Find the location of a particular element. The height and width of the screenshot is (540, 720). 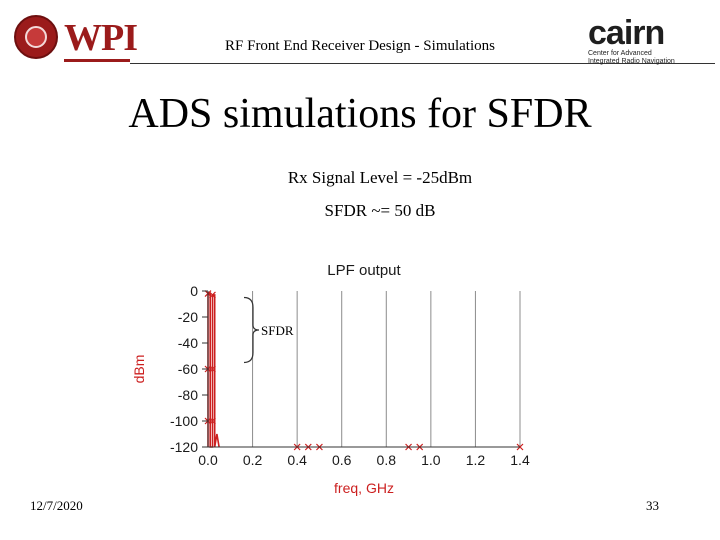

y-tick-label: -80 is located at coordinates (188, 395).